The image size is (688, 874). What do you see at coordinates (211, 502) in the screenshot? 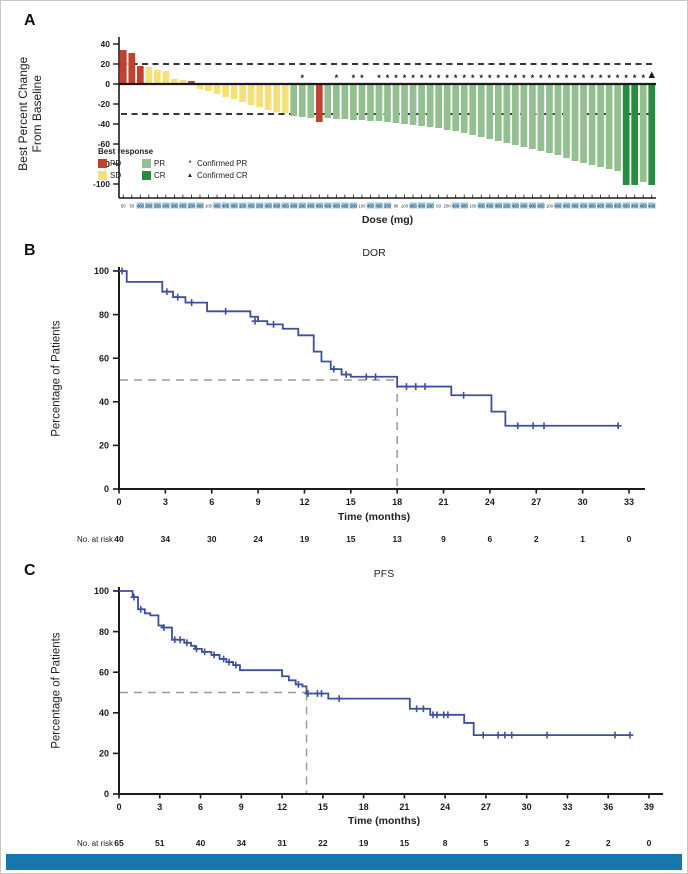
I see `svg-text: 6` at bounding box center [211, 502].